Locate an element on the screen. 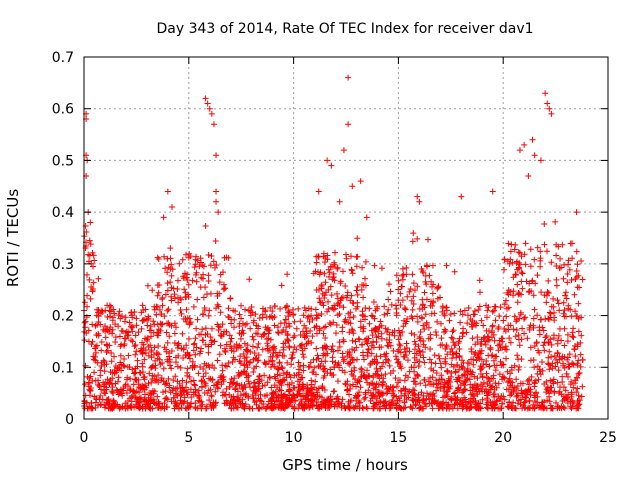  x-axis-label: GPS time / hours is located at coordinates (345, 465).